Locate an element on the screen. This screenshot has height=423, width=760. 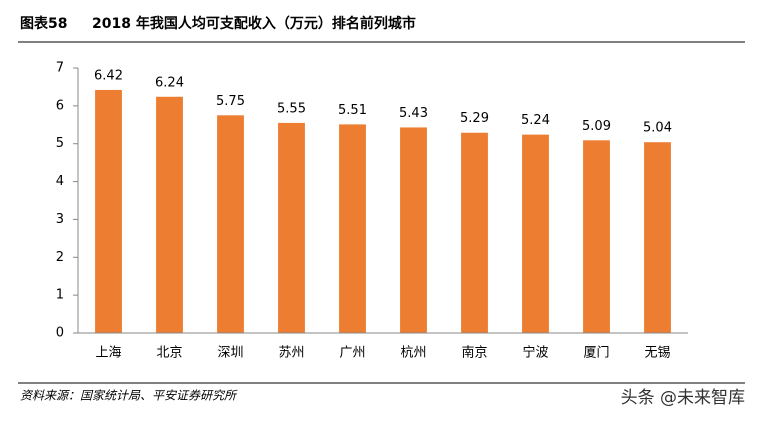
x-tick-label: 宁波 is located at coordinates (535, 353).